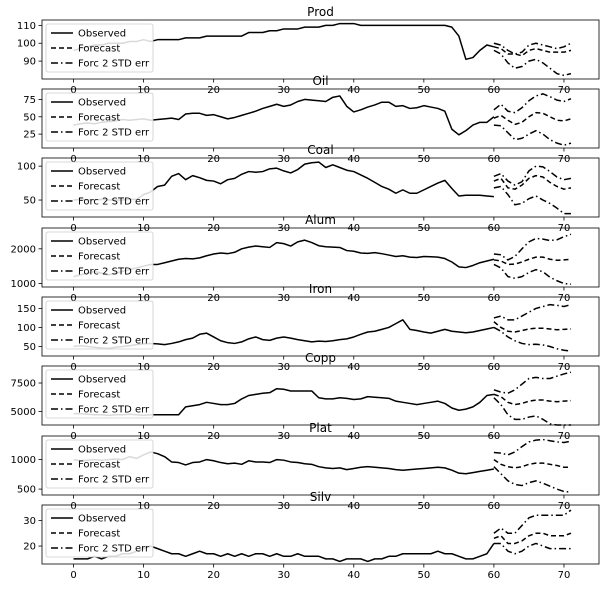  What do you see at coordinates (213, 367) in the screenshot?
I see `x-tick-label-iron-20: 20` at bounding box center [213, 367].